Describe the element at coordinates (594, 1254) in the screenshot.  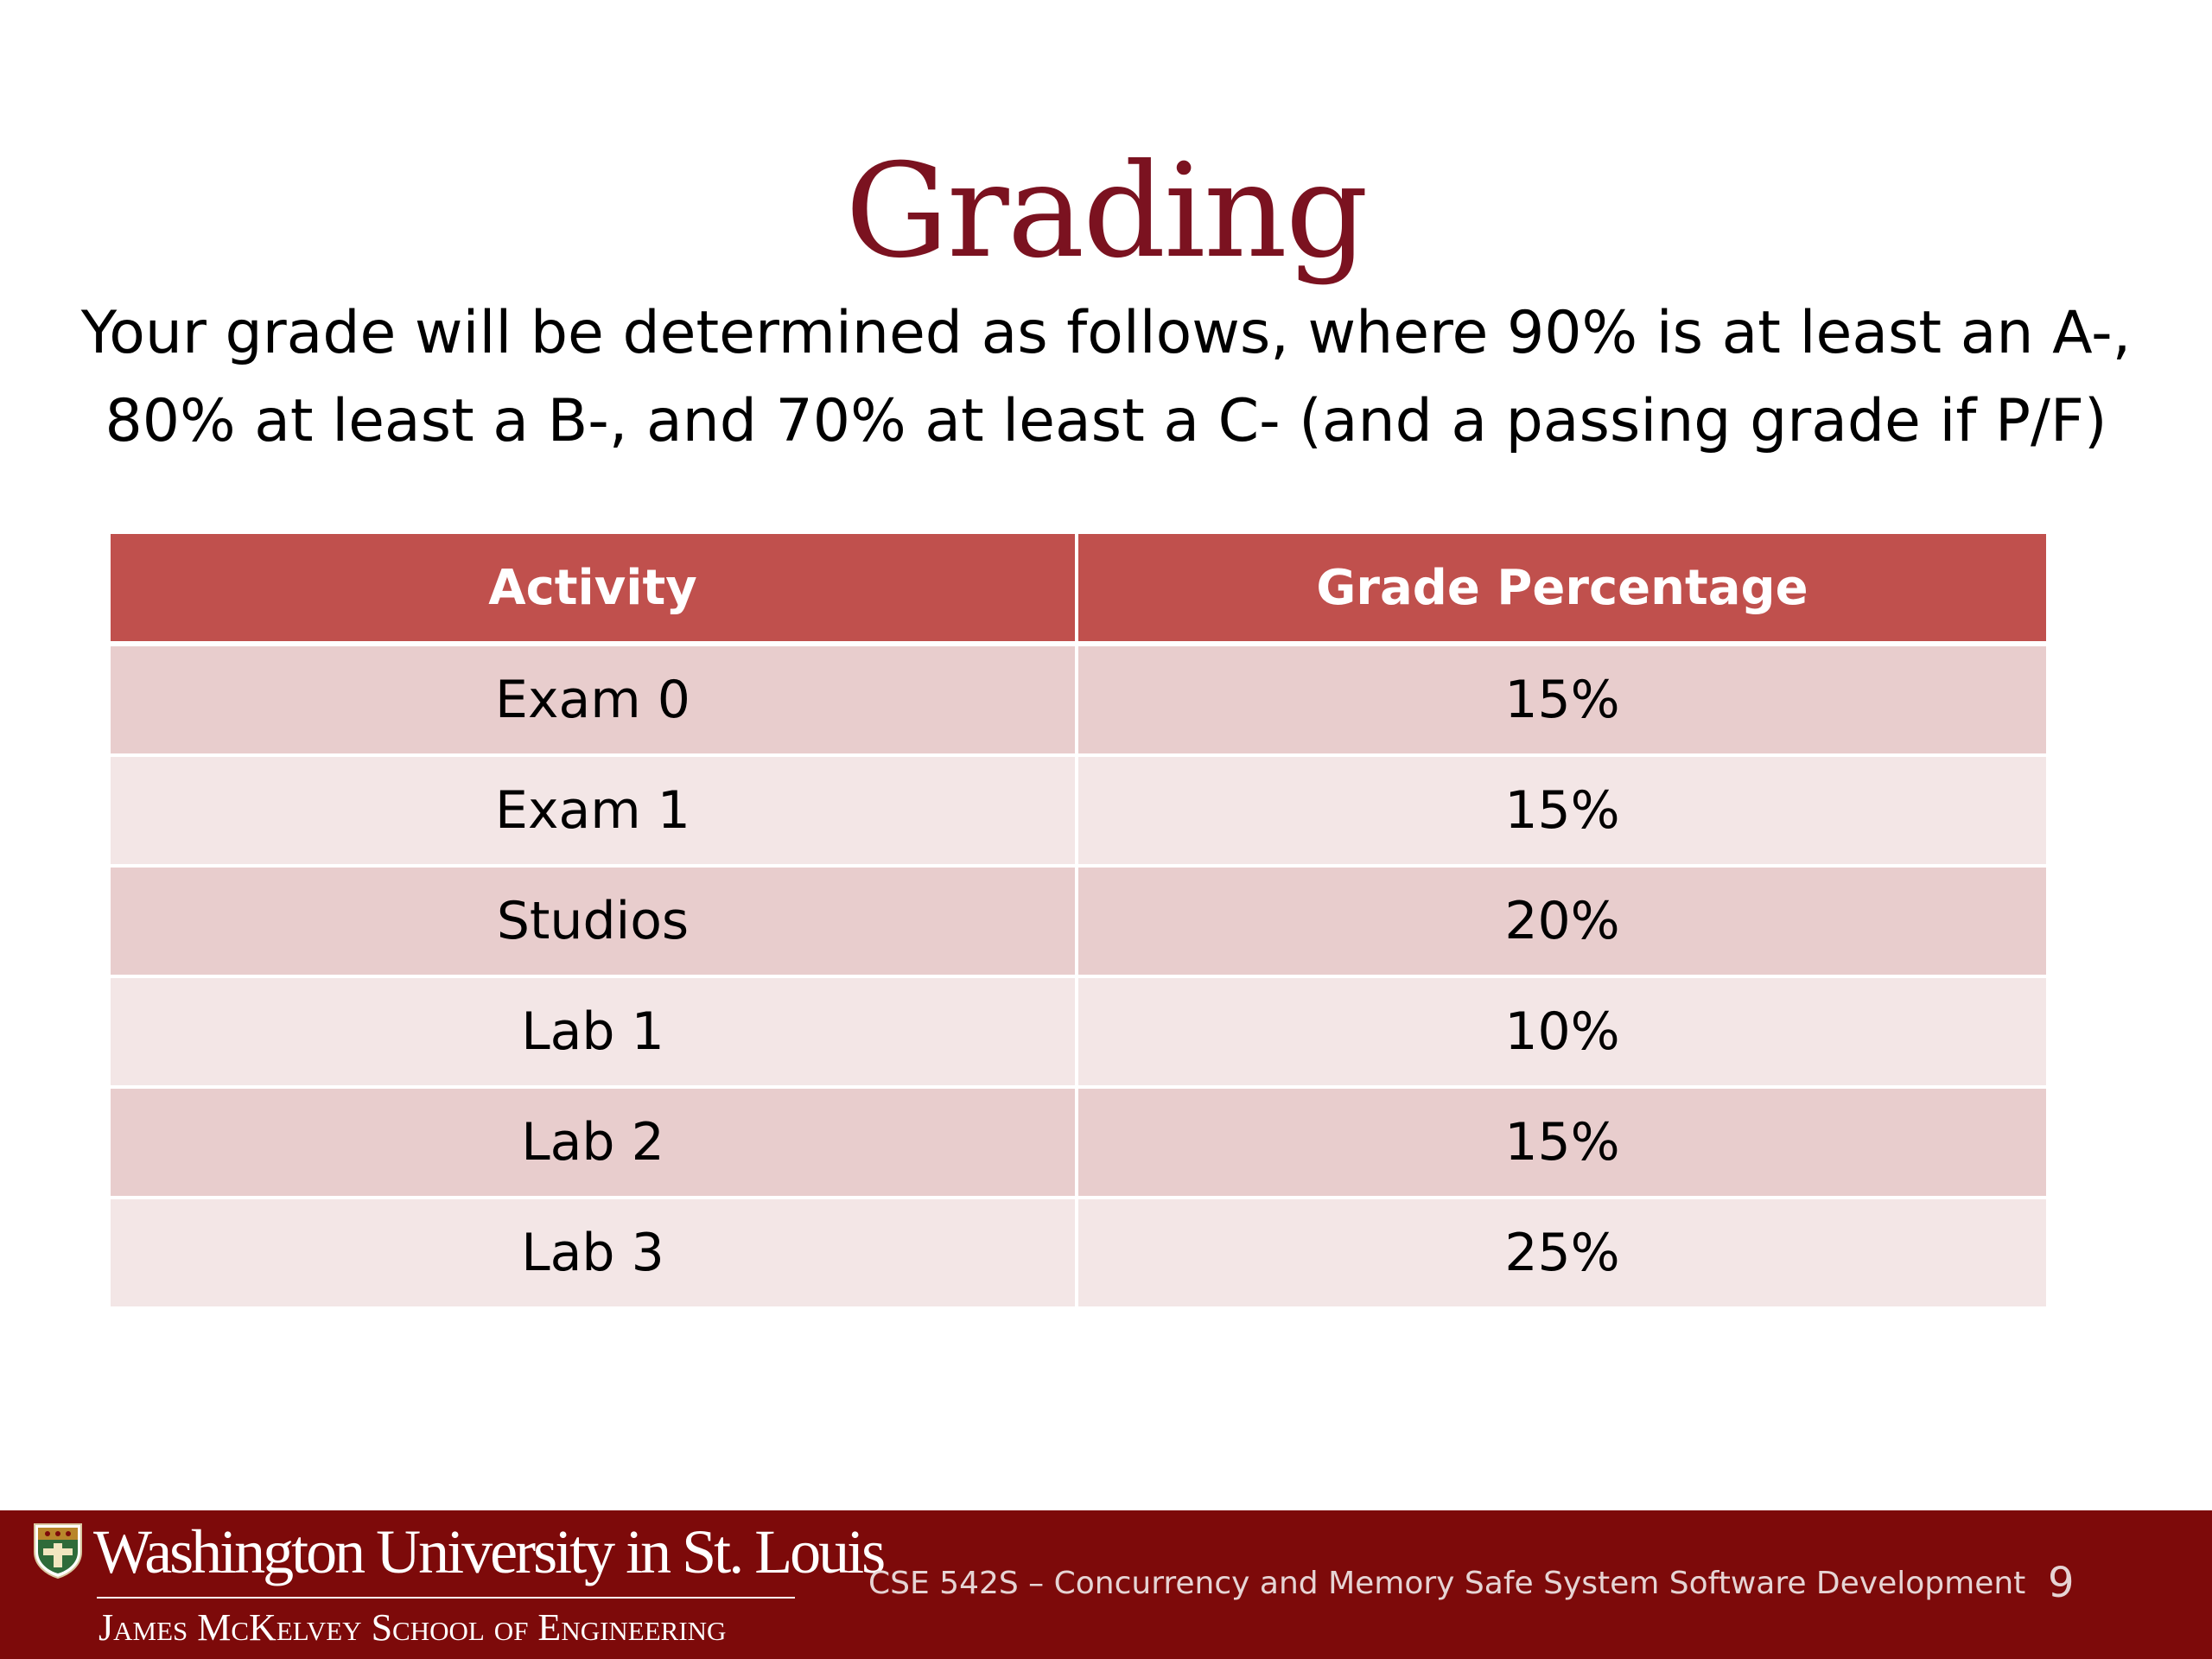
I see `activity-cell: Lab 3` at that location.